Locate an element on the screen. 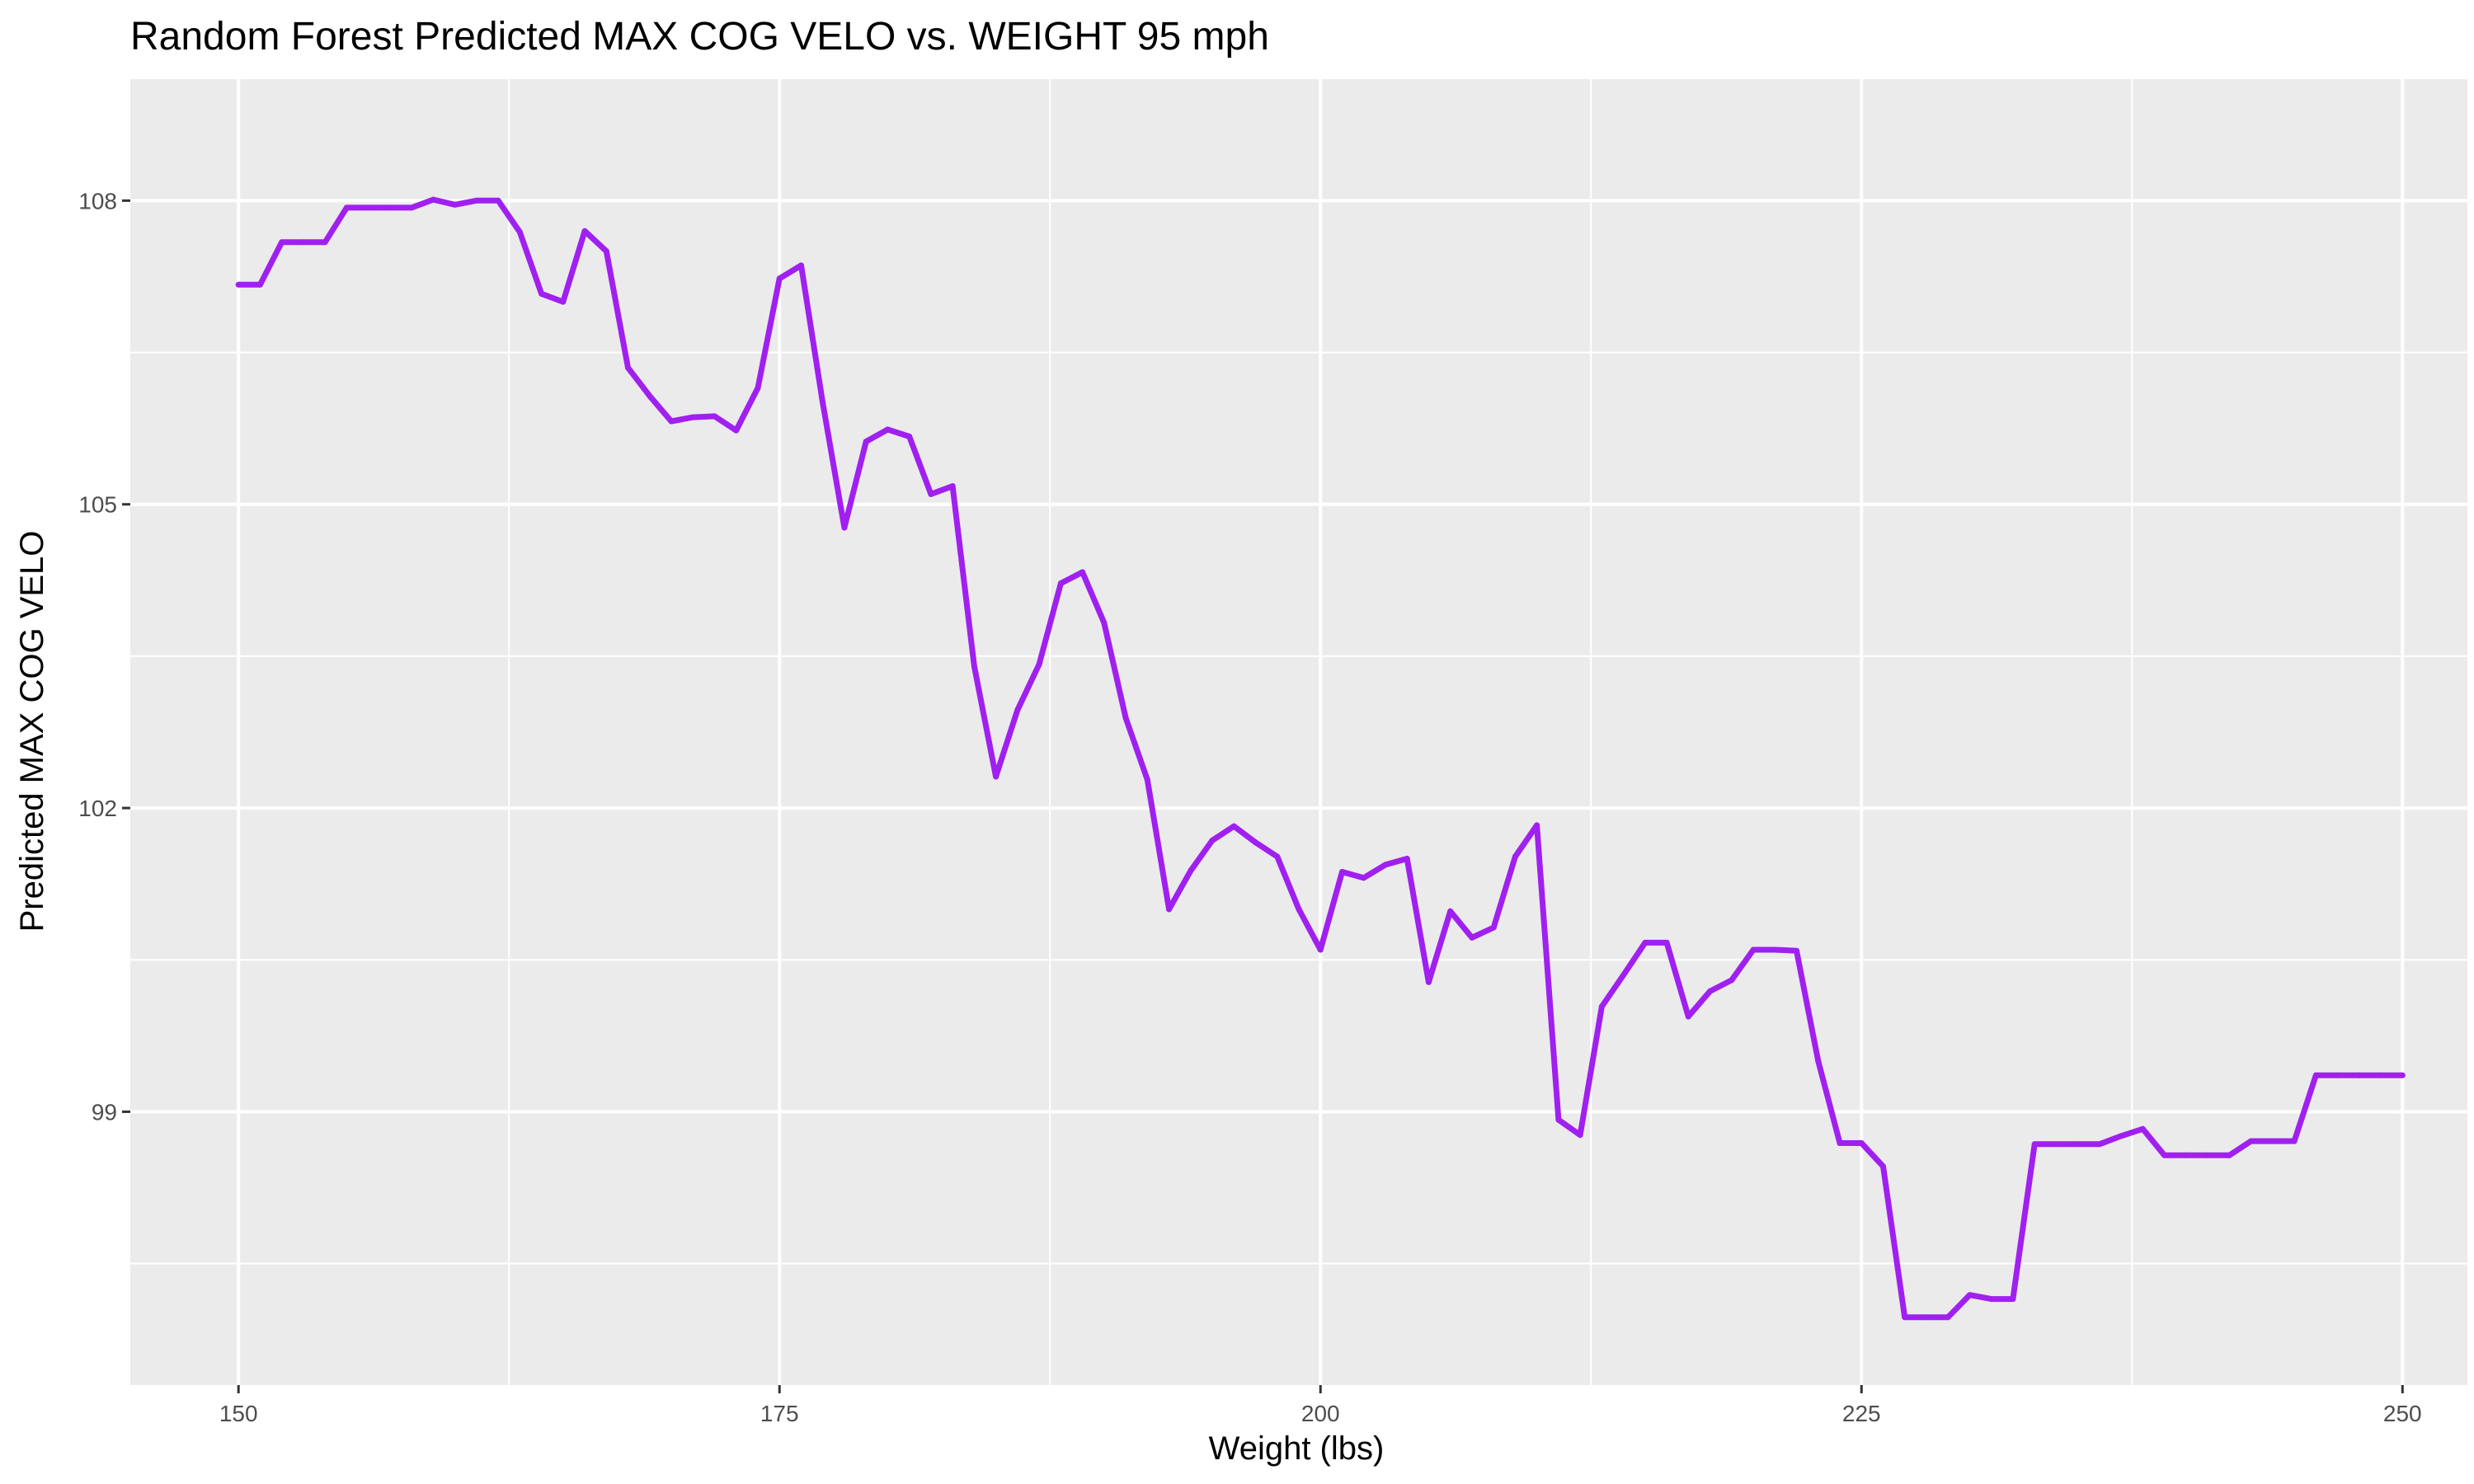 The height and width of the screenshot is (1484, 2474). x-tick-label: 175 is located at coordinates (779, 1413).